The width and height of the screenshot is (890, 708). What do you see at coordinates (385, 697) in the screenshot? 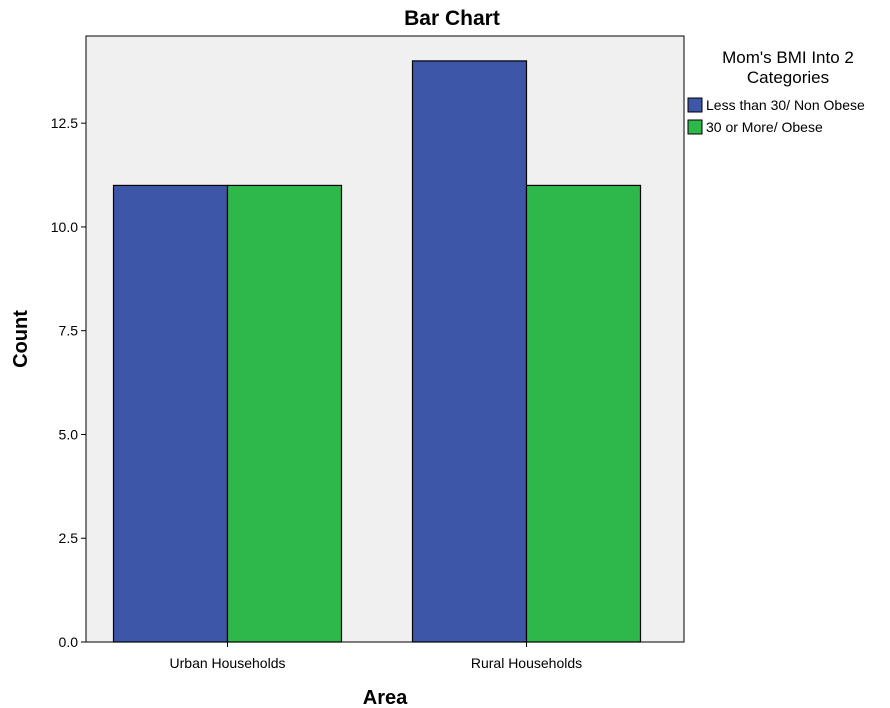
I see `x-axis-label: Area` at bounding box center [385, 697].